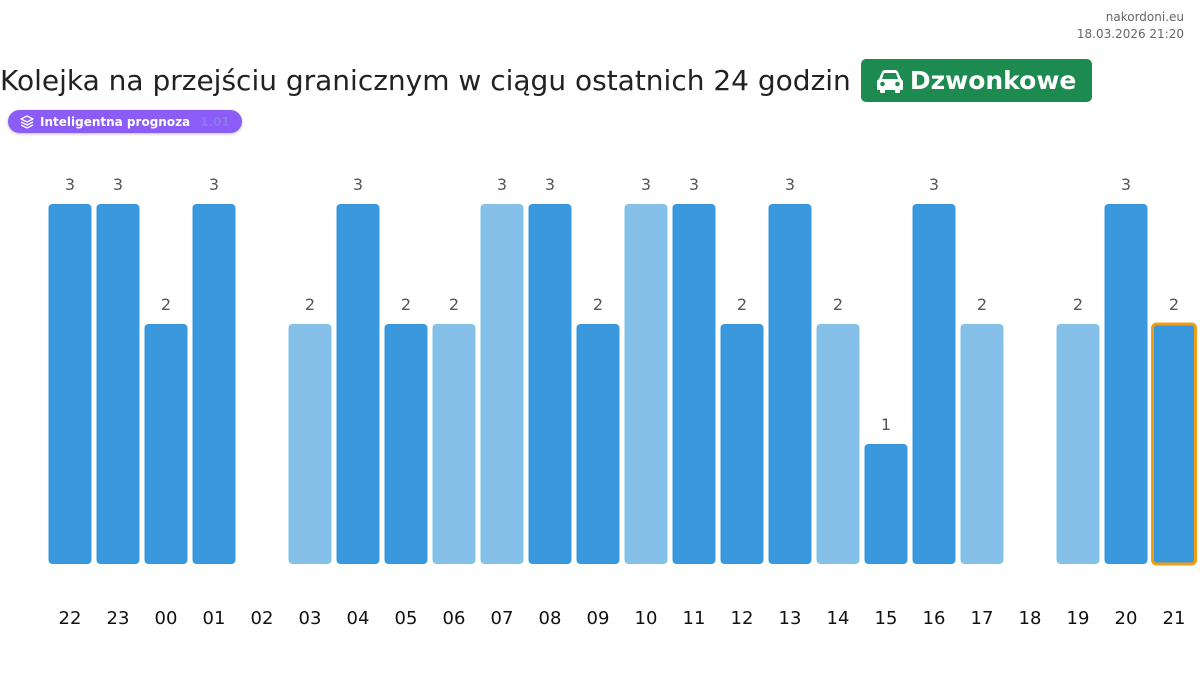  Describe the element at coordinates (27, 121) in the screenshot. I see `layers-icon` at that location.